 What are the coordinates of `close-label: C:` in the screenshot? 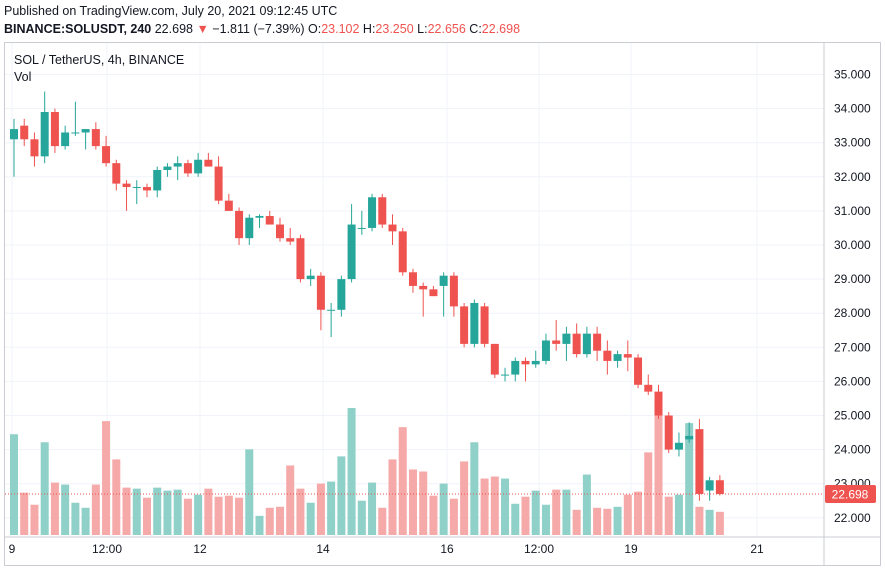 It's located at (475, 29).